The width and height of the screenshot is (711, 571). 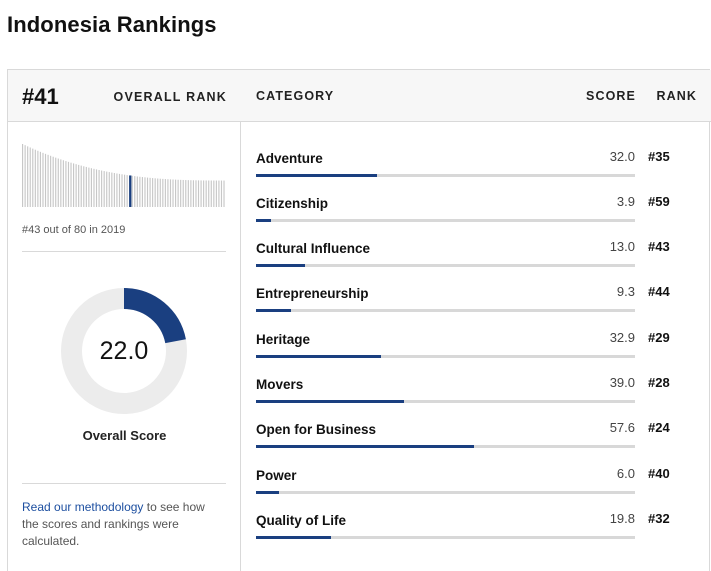 I want to click on category-score: 6.0, so click(x=625, y=473).